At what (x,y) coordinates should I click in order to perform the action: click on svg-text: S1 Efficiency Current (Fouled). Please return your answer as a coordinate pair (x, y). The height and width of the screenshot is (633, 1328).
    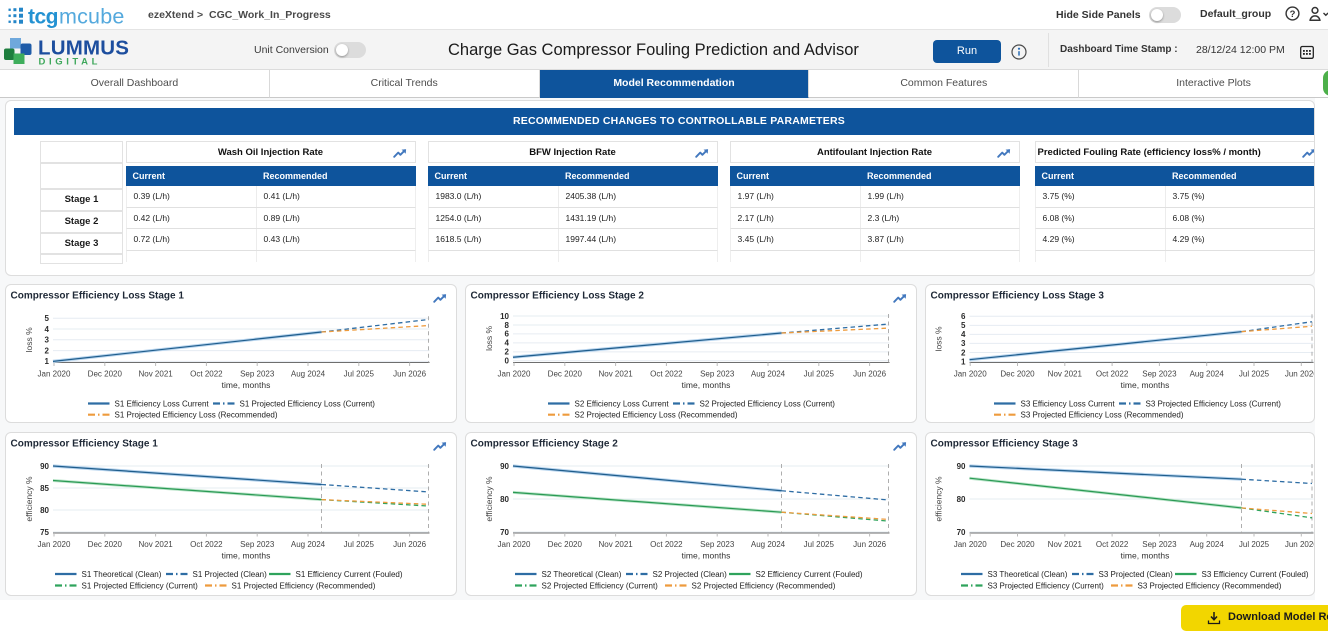
    Looking at the image, I should click on (349, 574).